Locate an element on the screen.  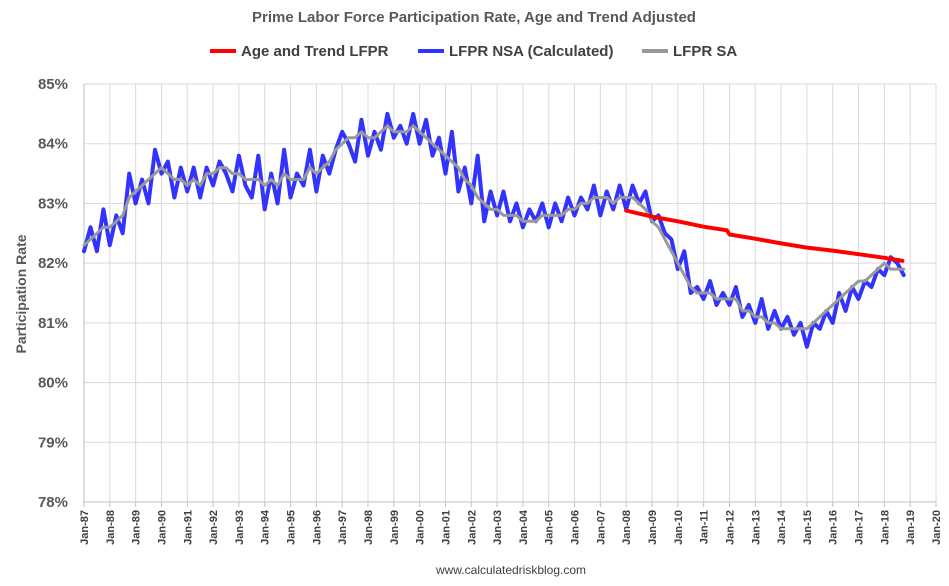
x-tick-label: Jan-87 is located at coordinates (85, 527).